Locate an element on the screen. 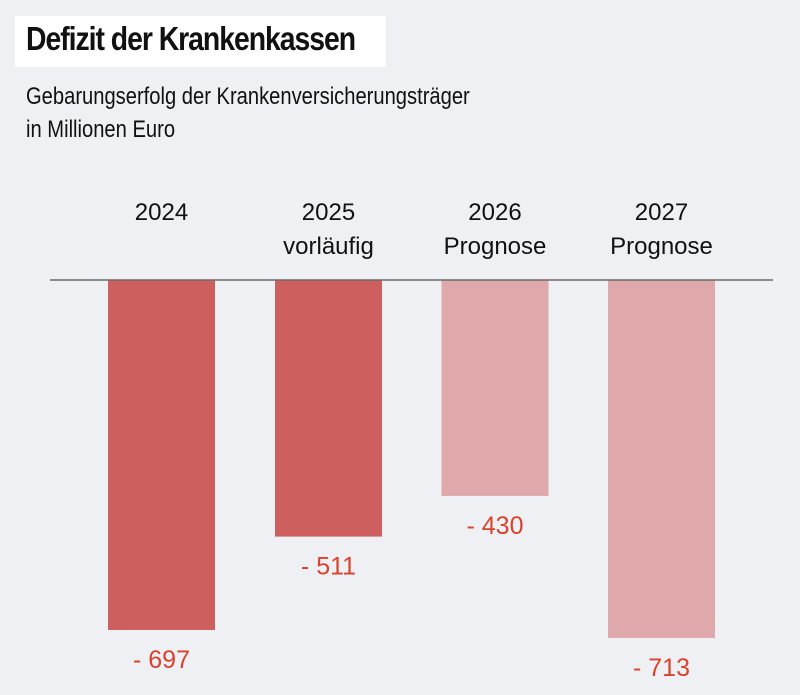 The image size is (800, 695). category-label-2027-year: 2027 is located at coordinates (661, 212).